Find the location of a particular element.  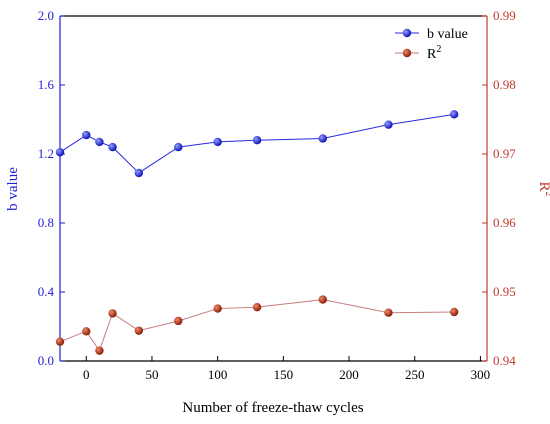

right-tick-label: 0.99 is located at coordinates (504, 15).